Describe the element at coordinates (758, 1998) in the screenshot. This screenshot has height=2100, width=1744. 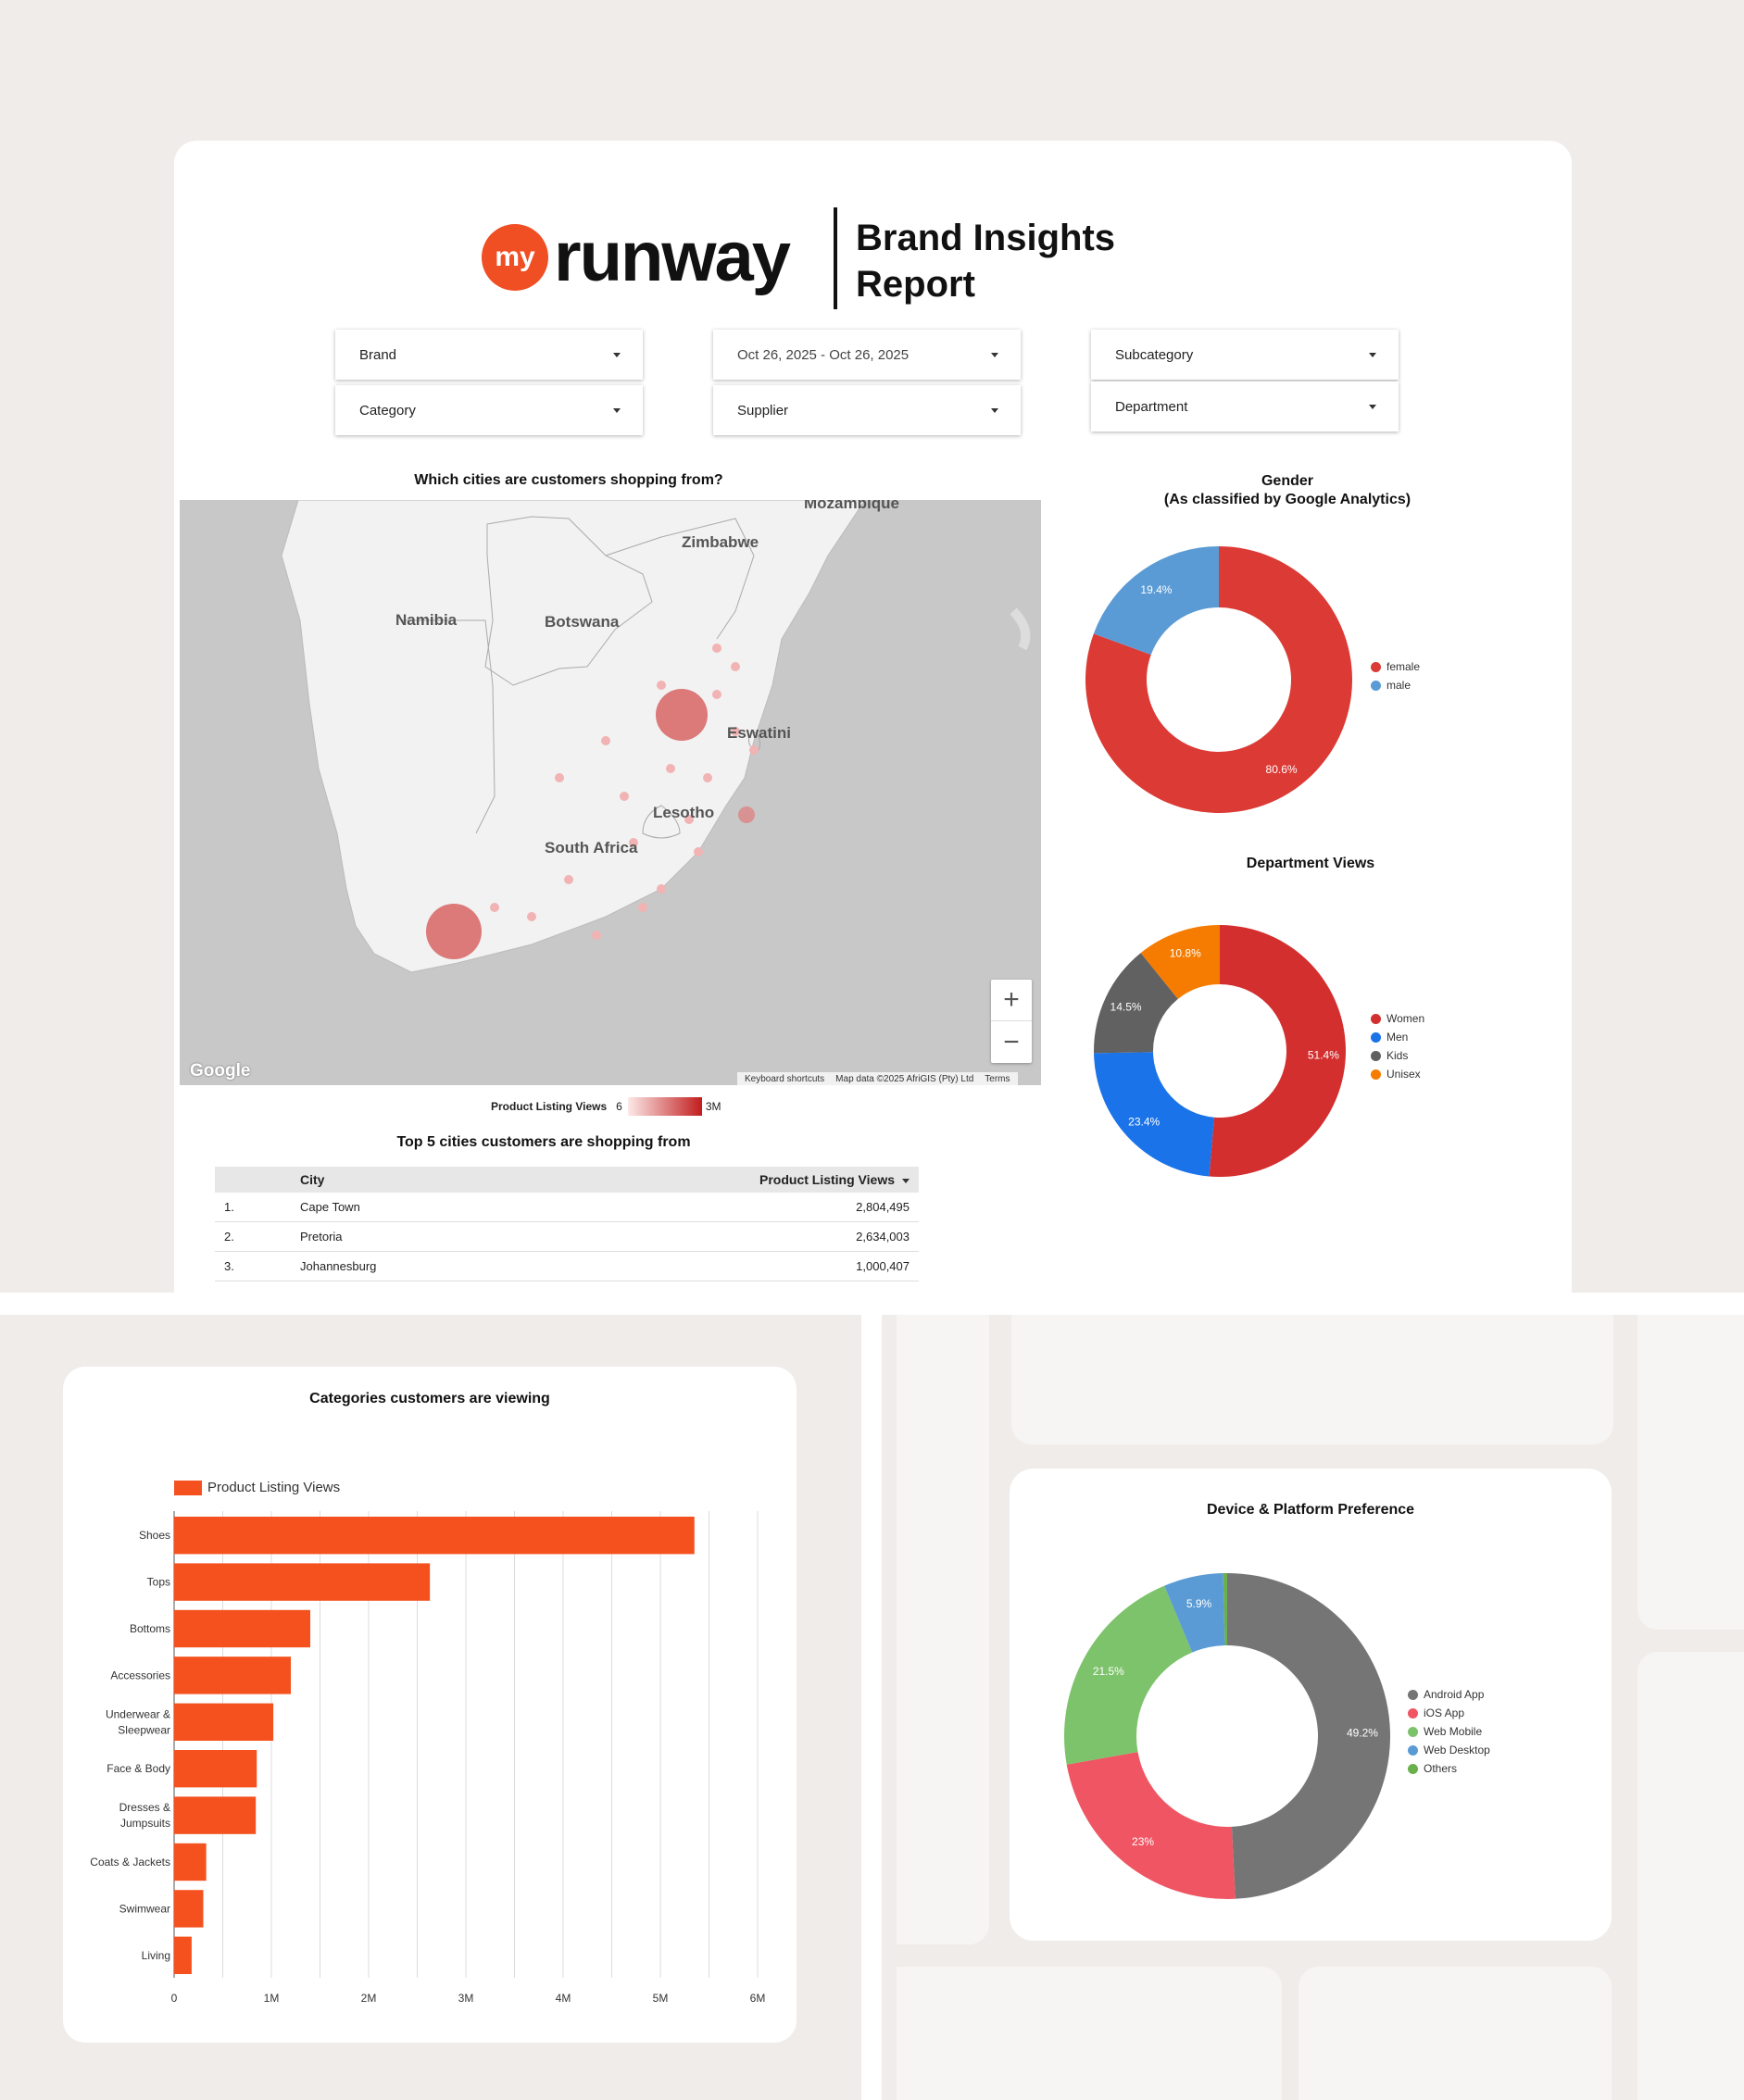
I see `x-tick-label: 6M` at that location.